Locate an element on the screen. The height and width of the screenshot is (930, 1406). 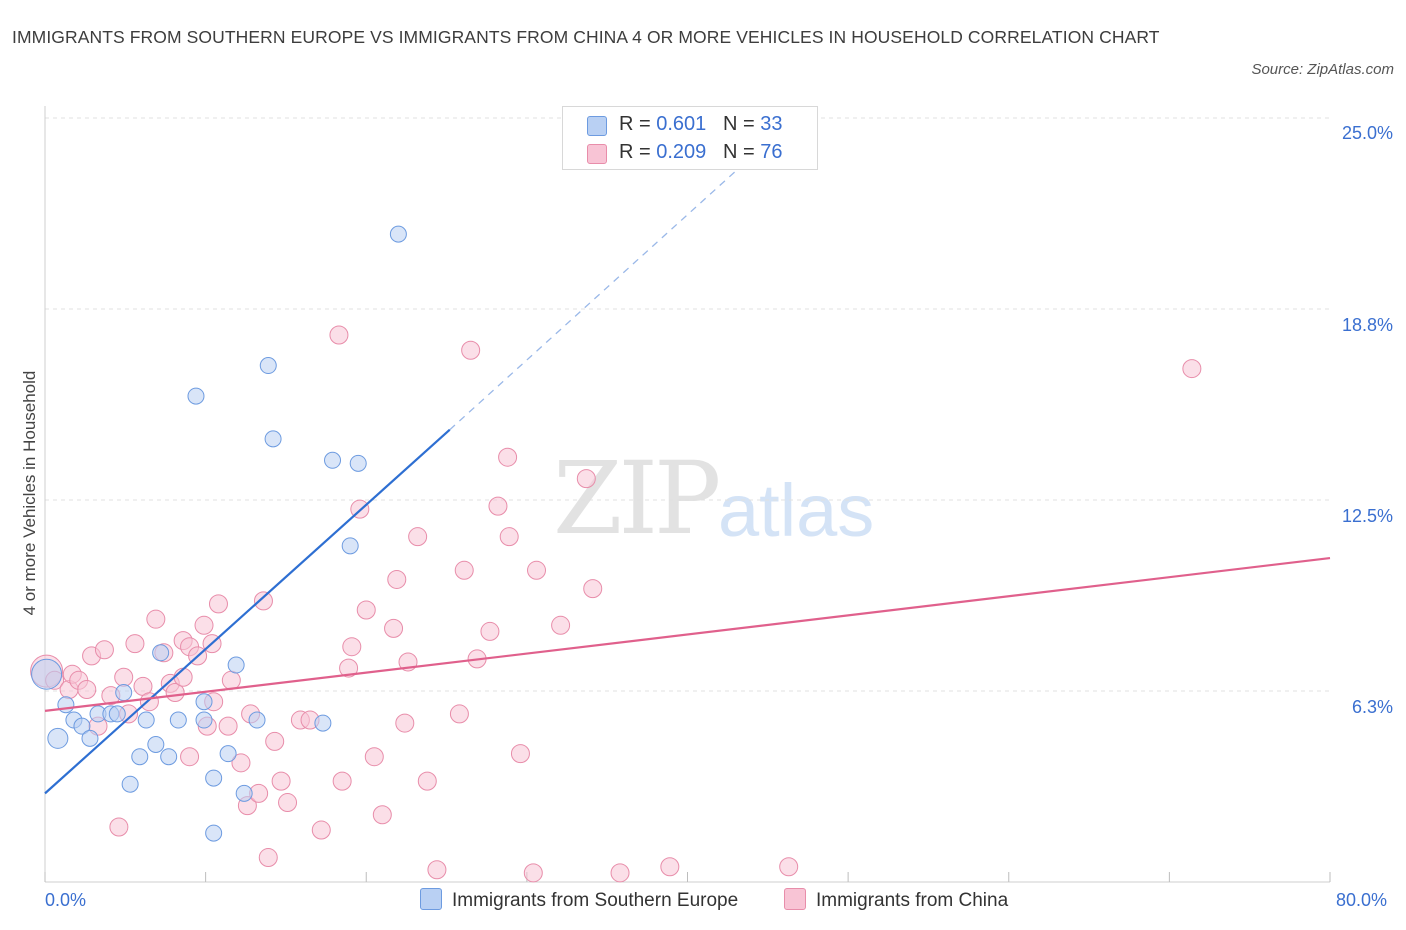
legend-text-southern-europe: R = 0.601 N = 33 is located at coordinates (700, 124).